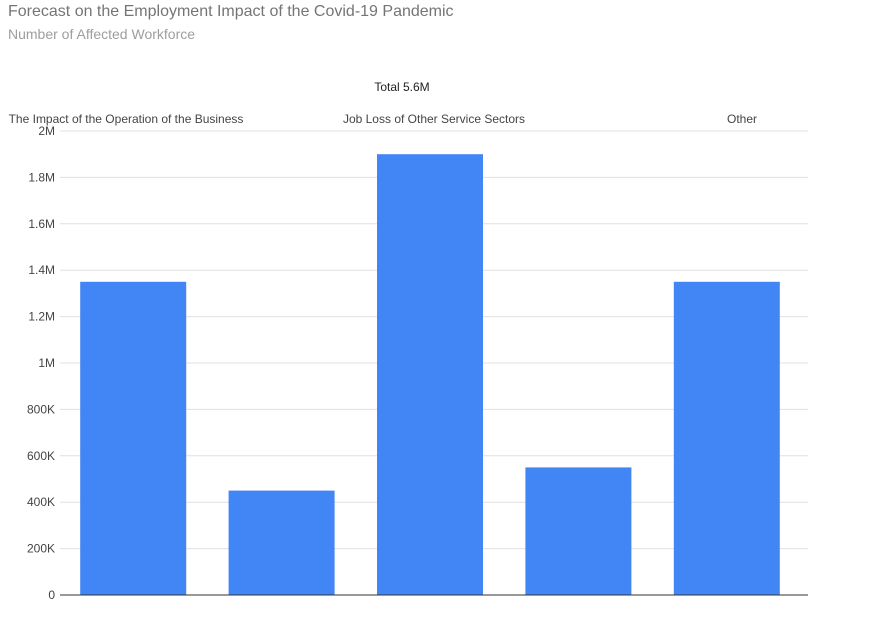  I want to click on category-label: Job Loss of Other Service Sectors, so click(434, 119).